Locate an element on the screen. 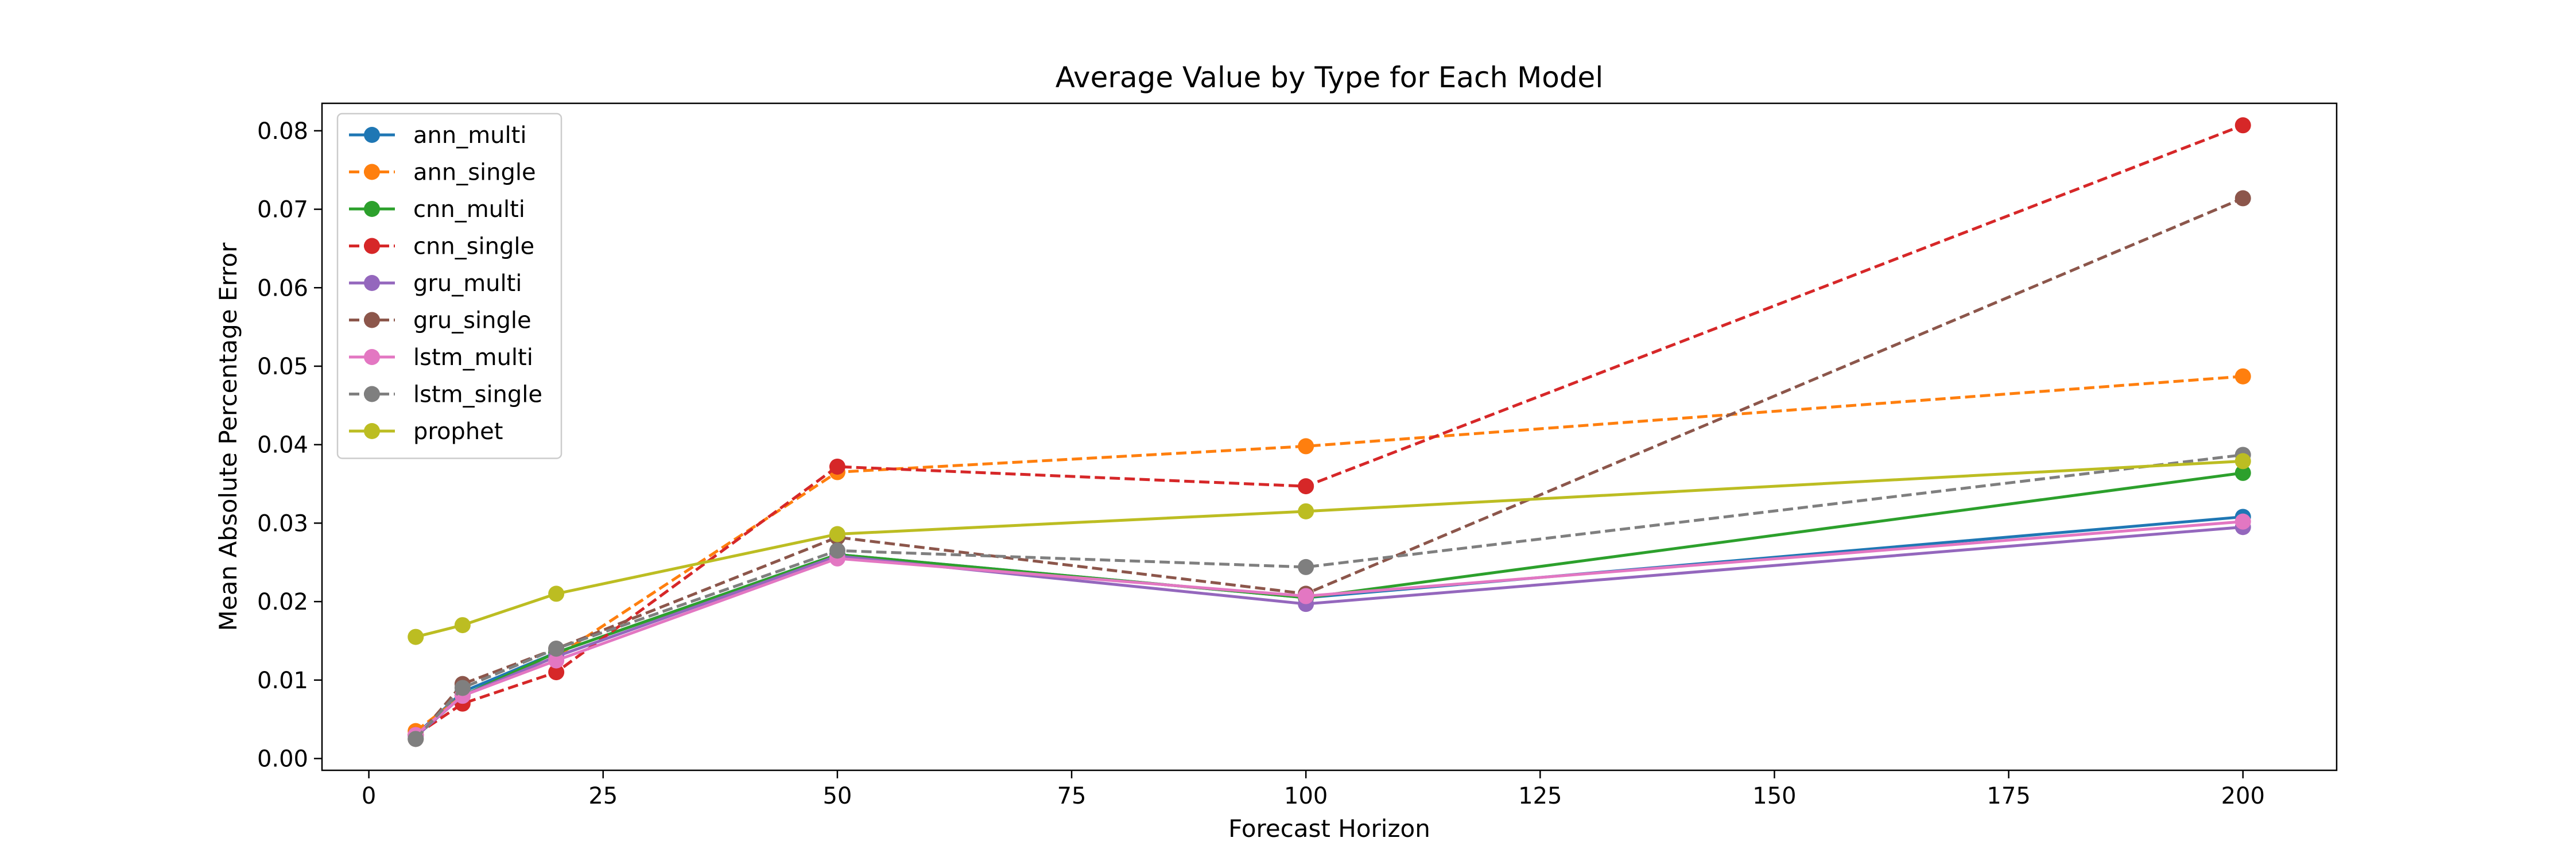  y-tick-label: 0.06 is located at coordinates (282, 288).